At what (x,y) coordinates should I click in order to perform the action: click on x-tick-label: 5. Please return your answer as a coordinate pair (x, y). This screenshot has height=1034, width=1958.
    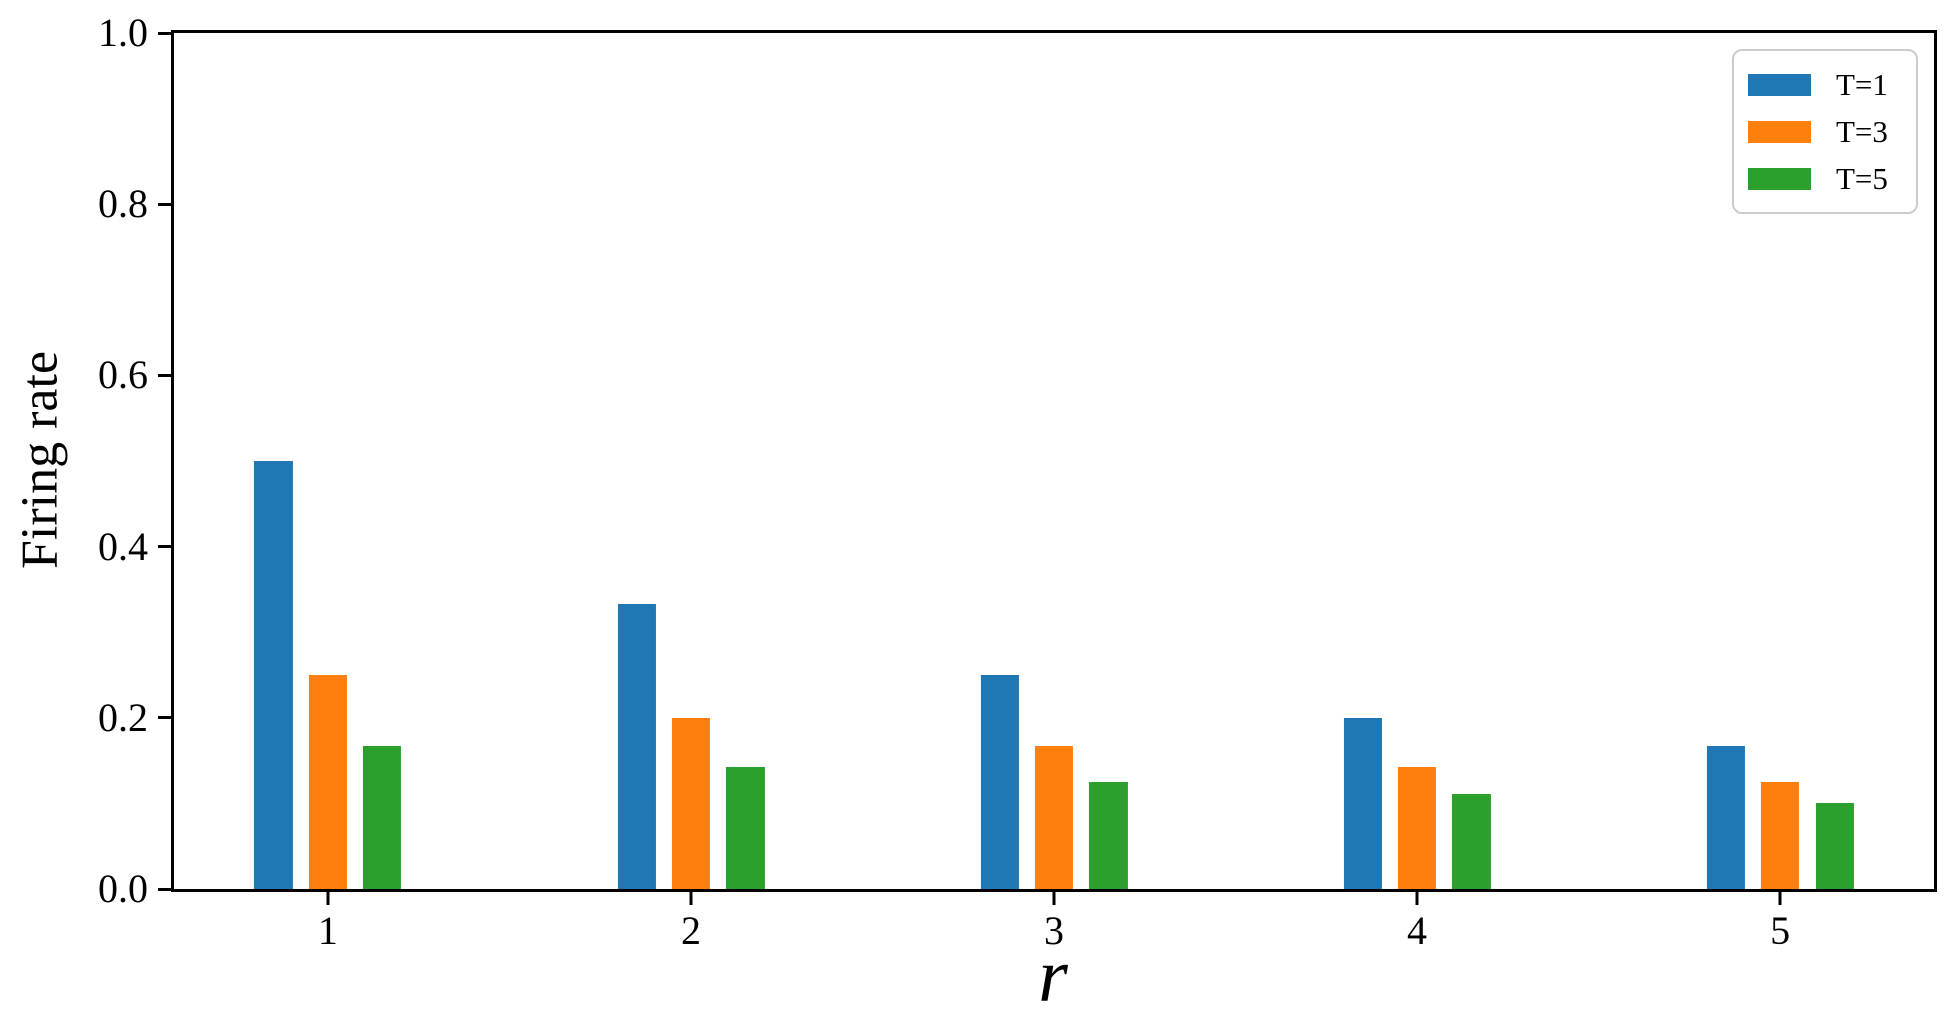
    Looking at the image, I should click on (1780, 930).